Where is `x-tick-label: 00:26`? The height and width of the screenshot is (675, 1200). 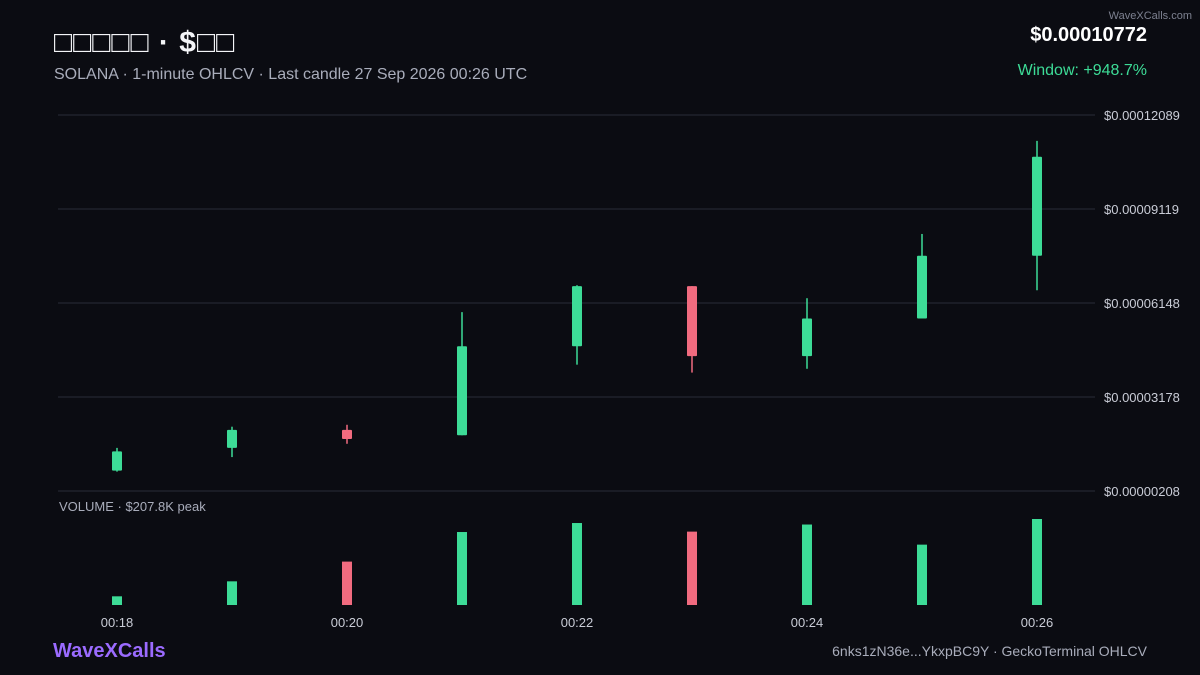
x-tick-label: 00:26 is located at coordinates (1037, 622).